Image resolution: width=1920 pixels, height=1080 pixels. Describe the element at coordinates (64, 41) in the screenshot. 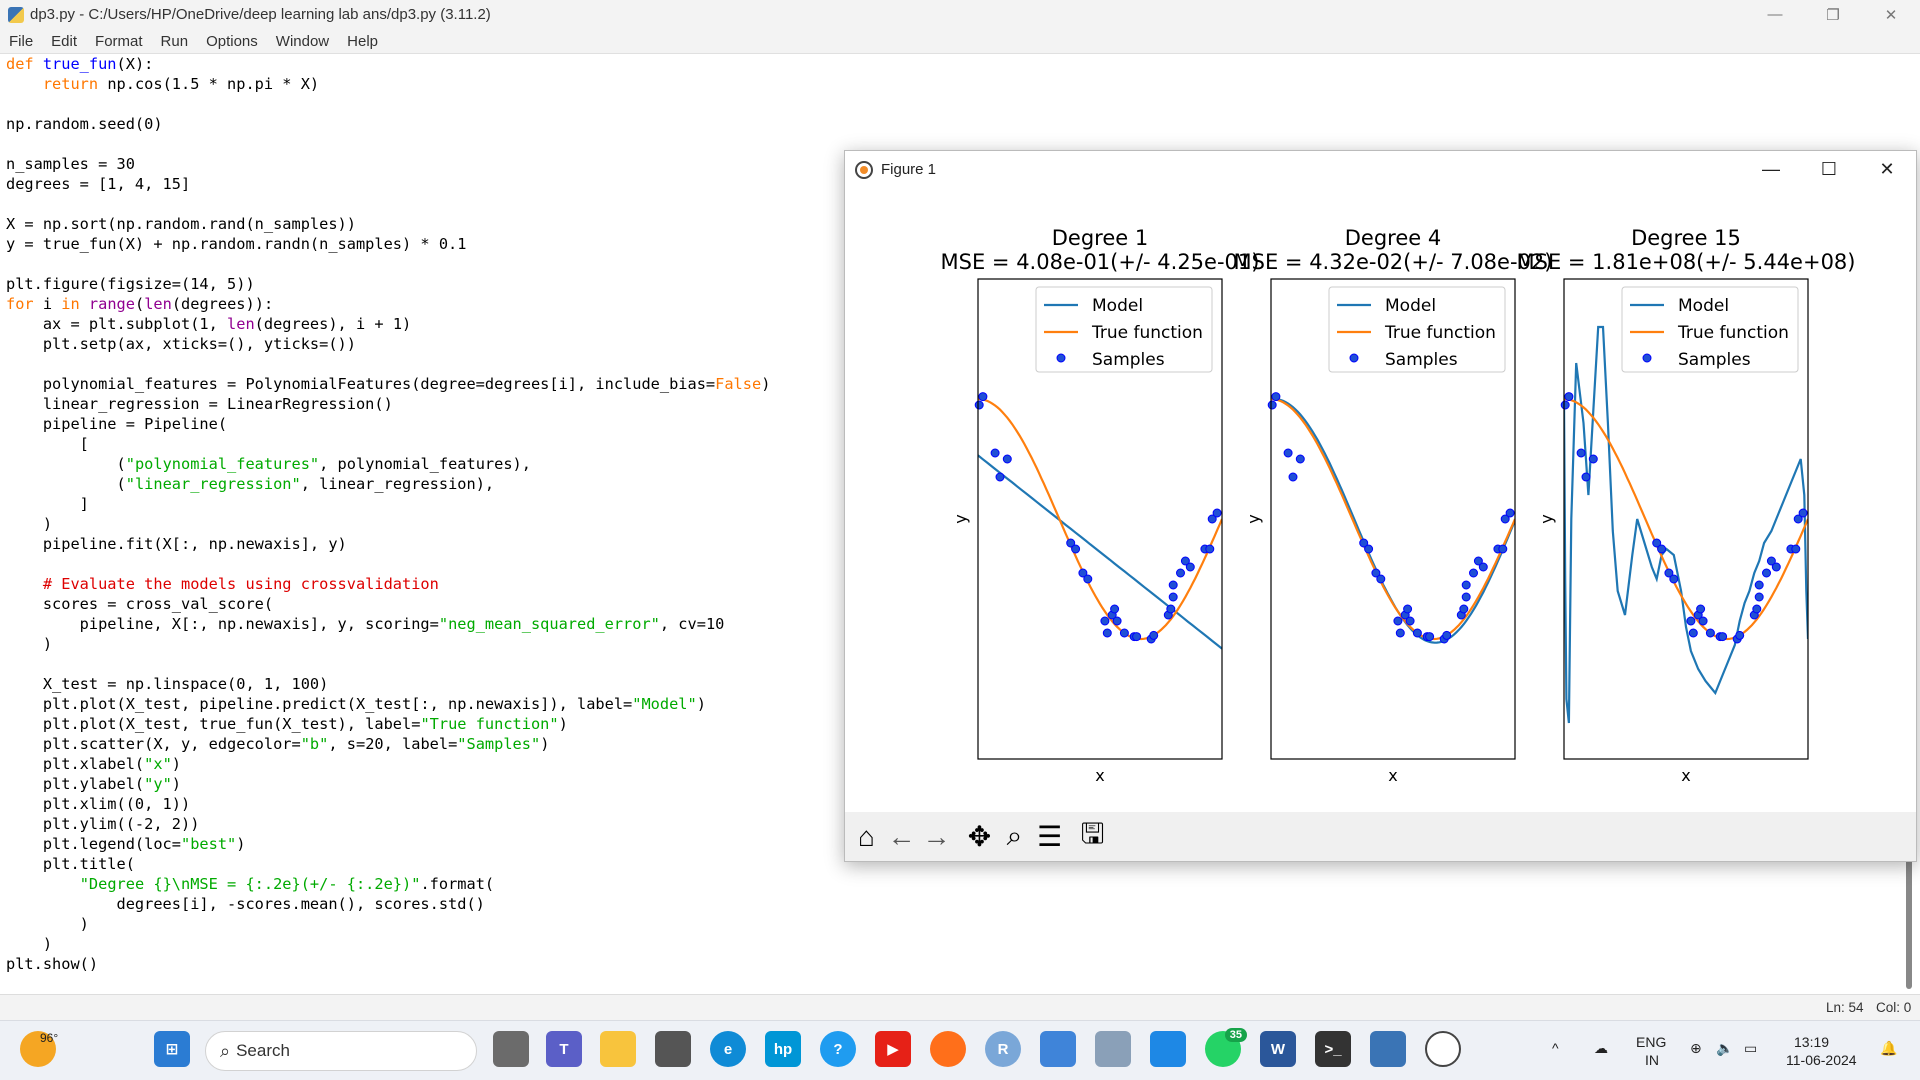

I see `menu-edit: Edit` at that location.